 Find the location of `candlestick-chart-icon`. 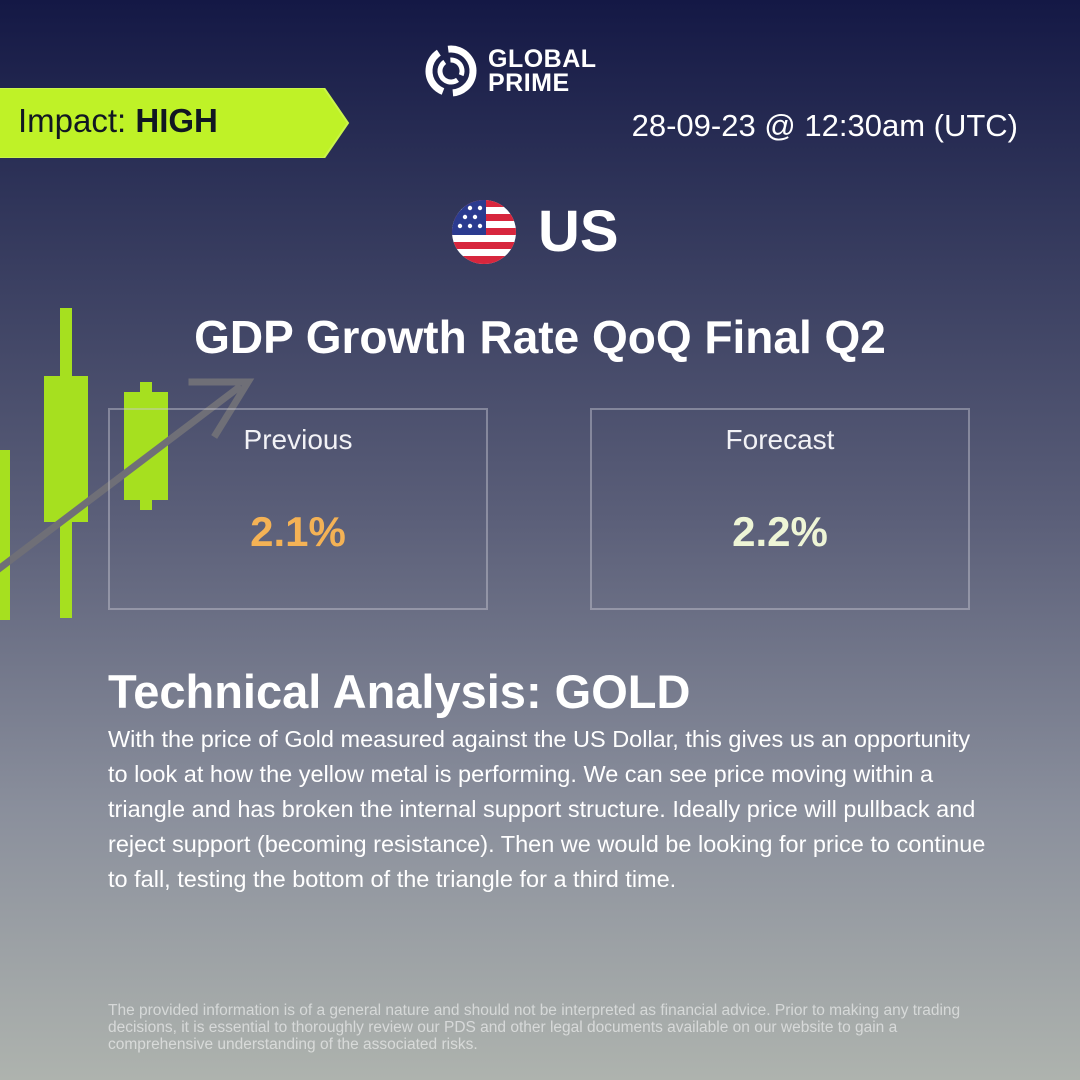

candlestick-chart-icon is located at coordinates (127, 464).